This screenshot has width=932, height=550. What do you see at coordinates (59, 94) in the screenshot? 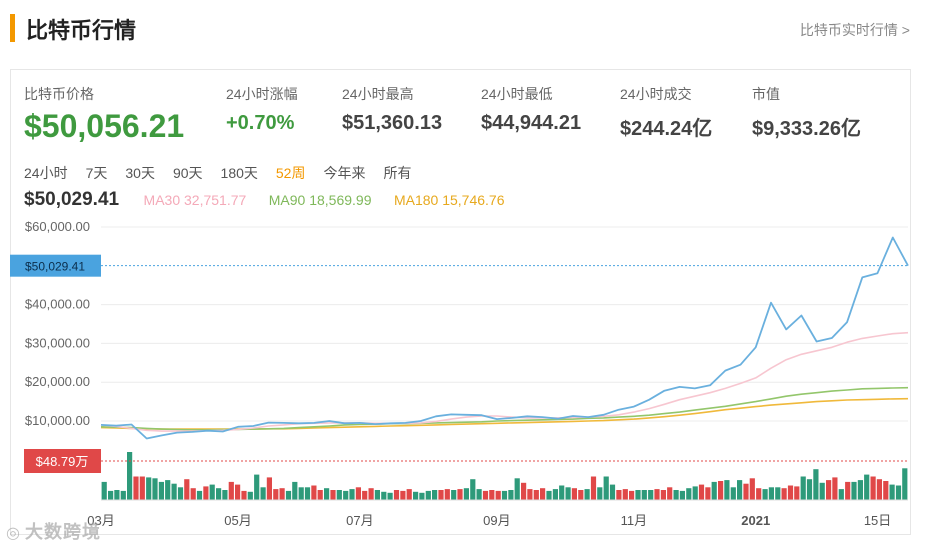
I see `stat-price-label: 比特币价格` at bounding box center [59, 94].